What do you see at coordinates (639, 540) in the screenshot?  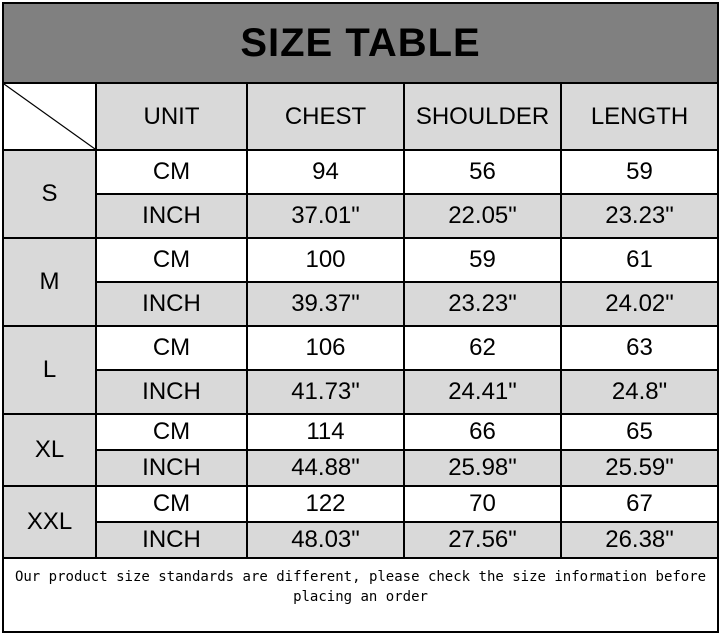 I see `length-cell: 26.38"` at bounding box center [639, 540].